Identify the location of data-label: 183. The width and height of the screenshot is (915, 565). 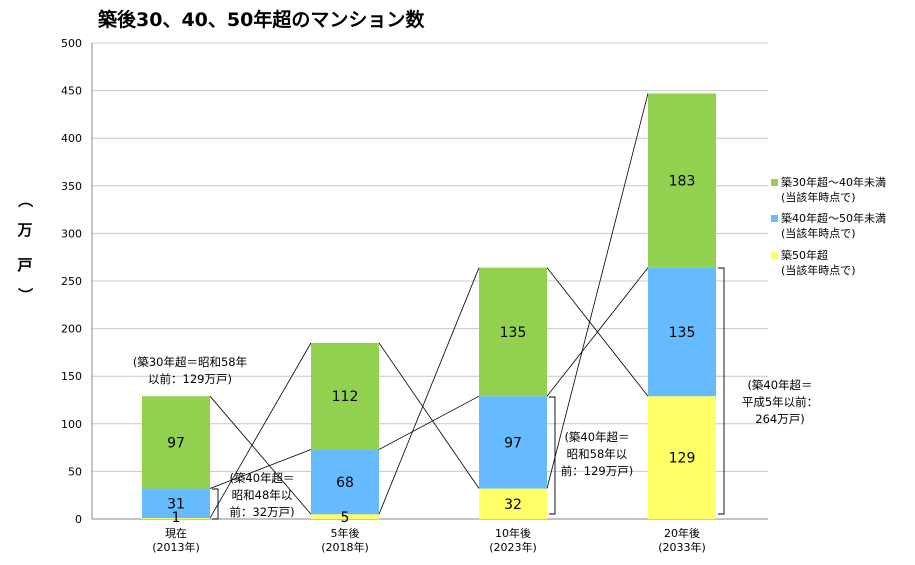
(682, 182).